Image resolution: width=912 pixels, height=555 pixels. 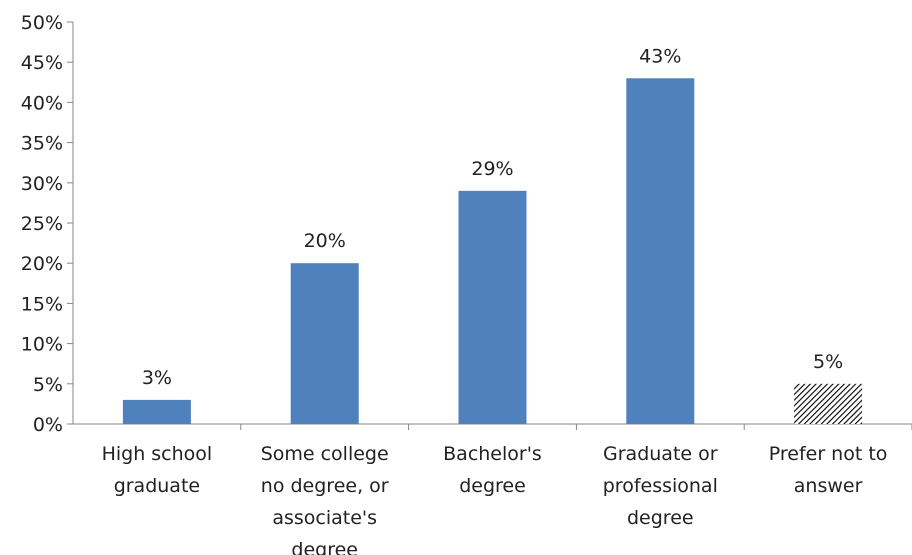 I want to click on data-label: 43%, so click(x=660, y=56).